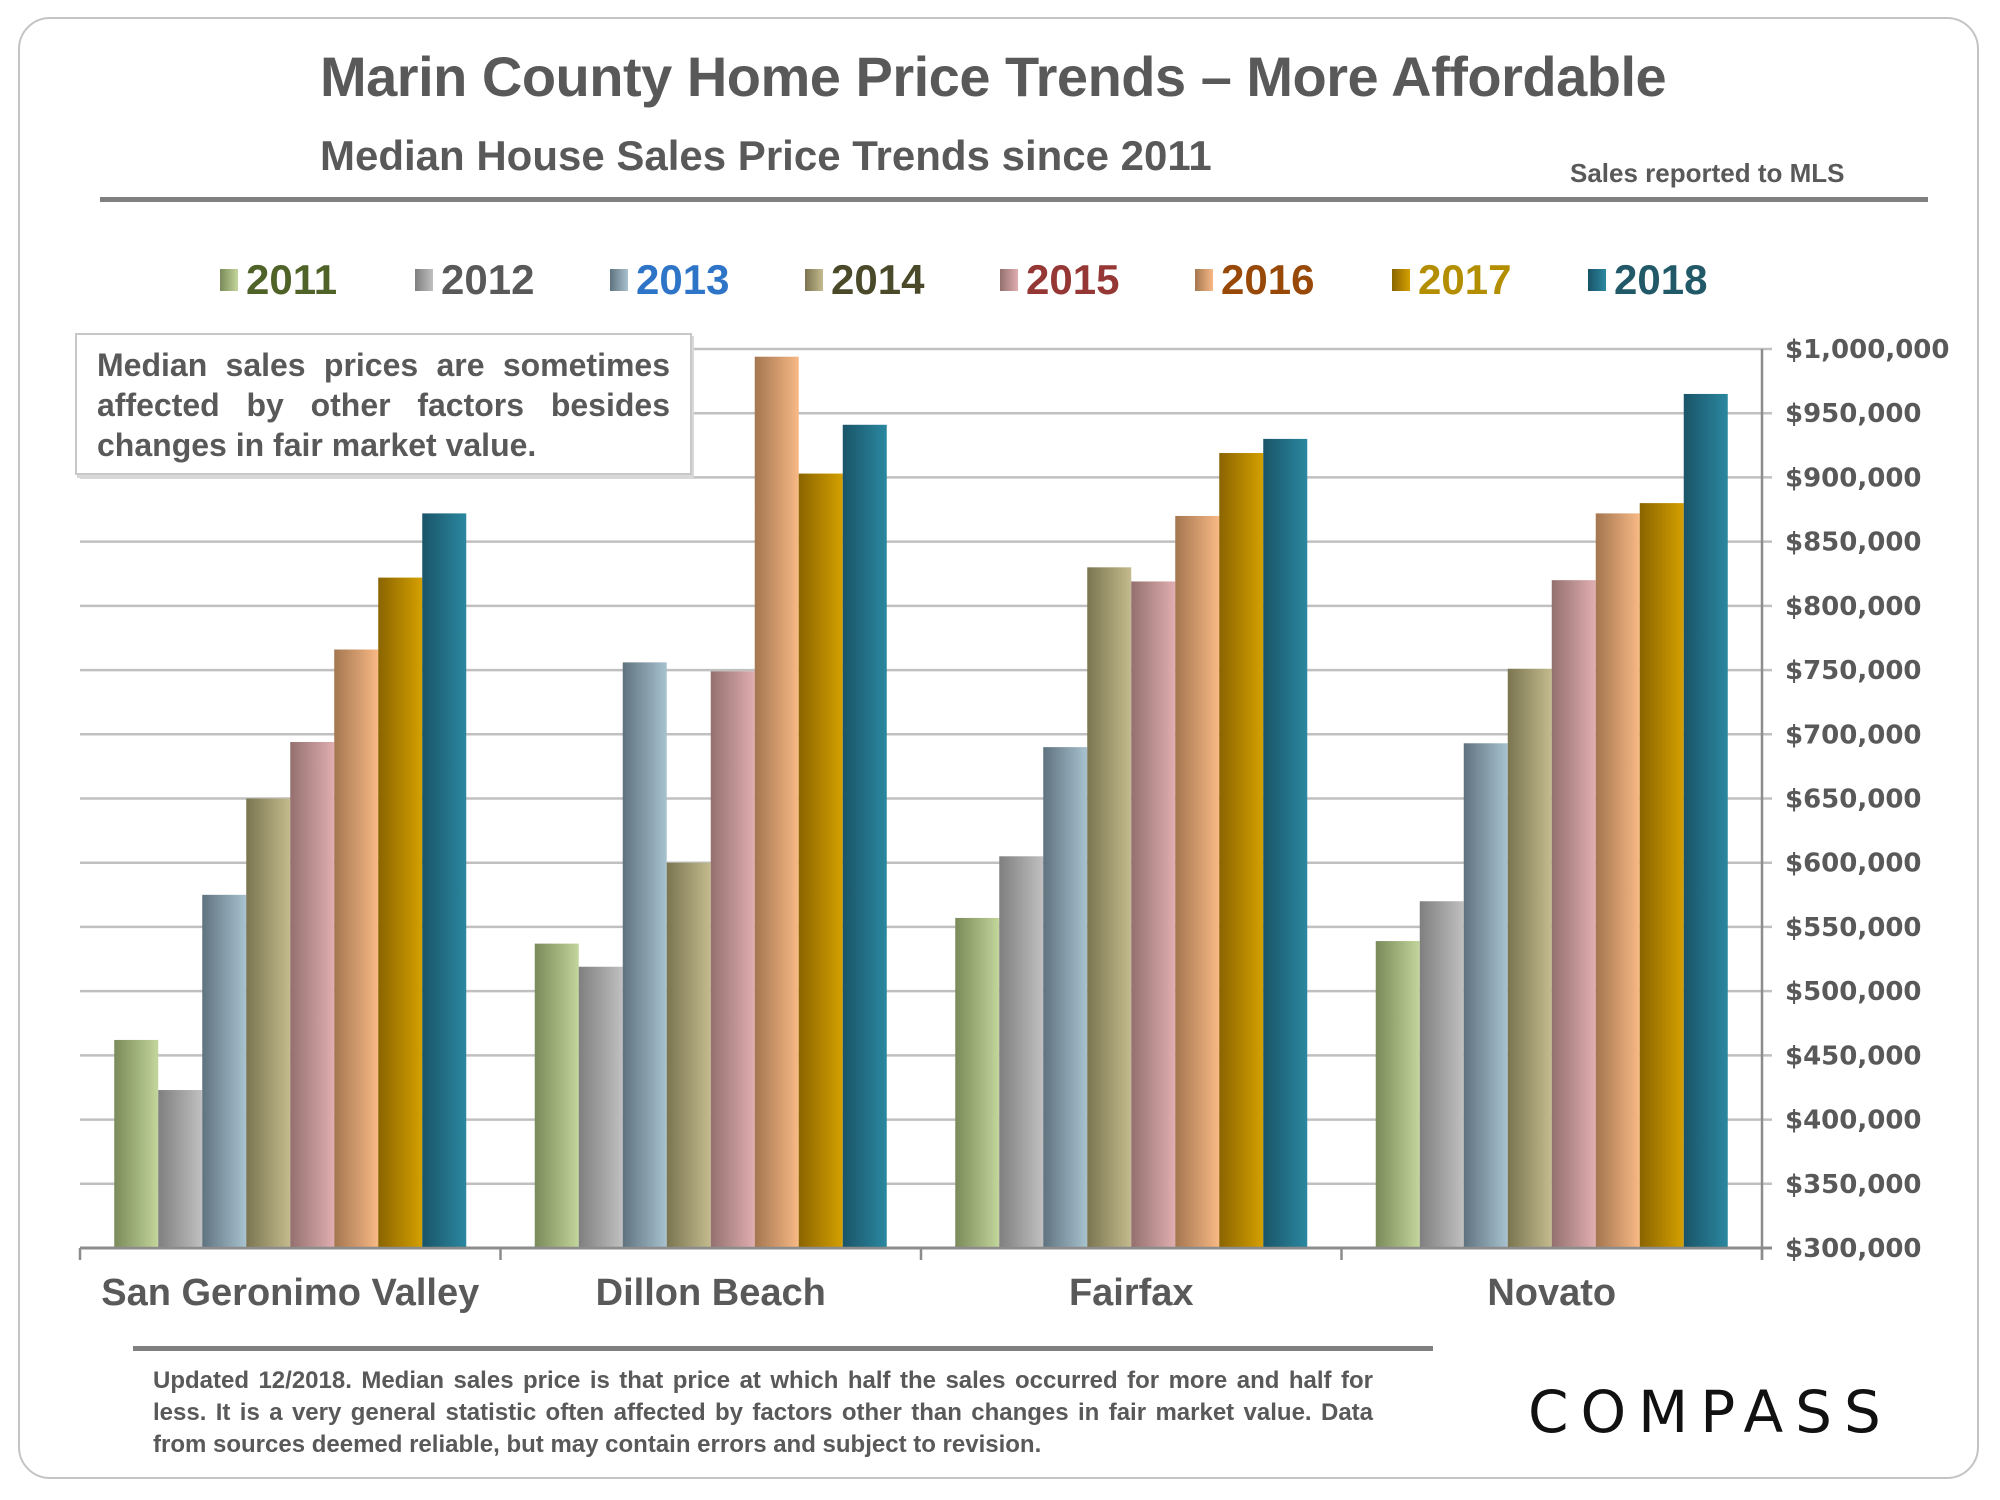  Describe the element at coordinates (1552, 1293) in the screenshot. I see `x-tick-label: Novato` at that location.